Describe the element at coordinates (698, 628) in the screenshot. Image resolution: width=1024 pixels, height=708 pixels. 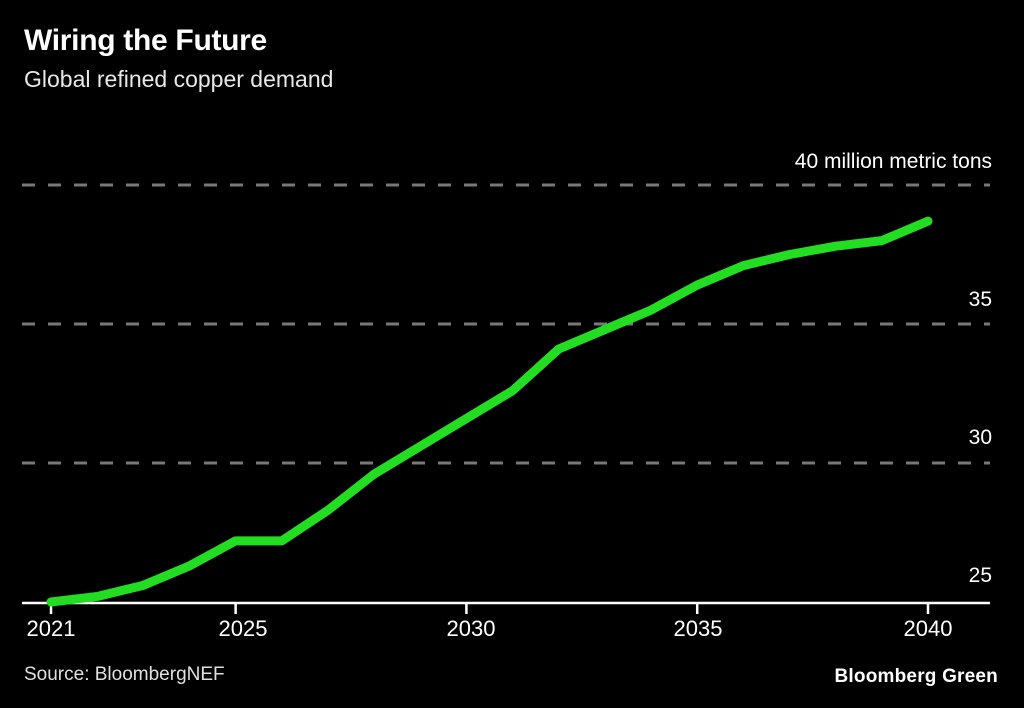
I see `x-axis-label-2035: 2035` at that location.